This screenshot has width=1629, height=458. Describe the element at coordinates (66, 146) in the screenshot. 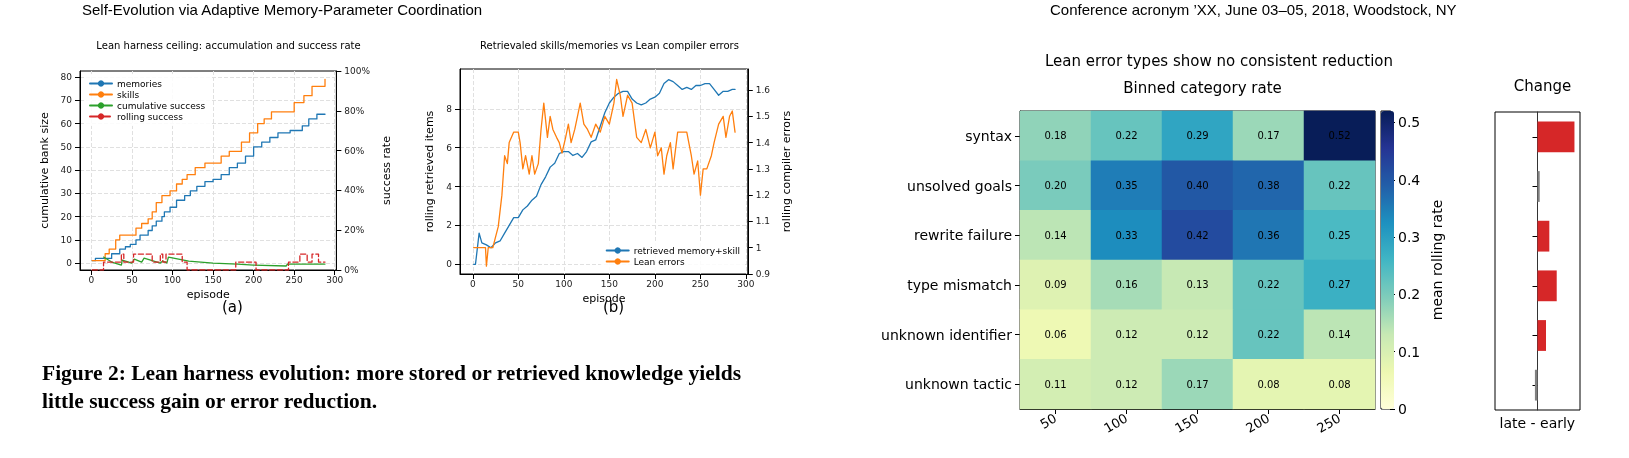

I see `y-tick-label: 50` at that location.